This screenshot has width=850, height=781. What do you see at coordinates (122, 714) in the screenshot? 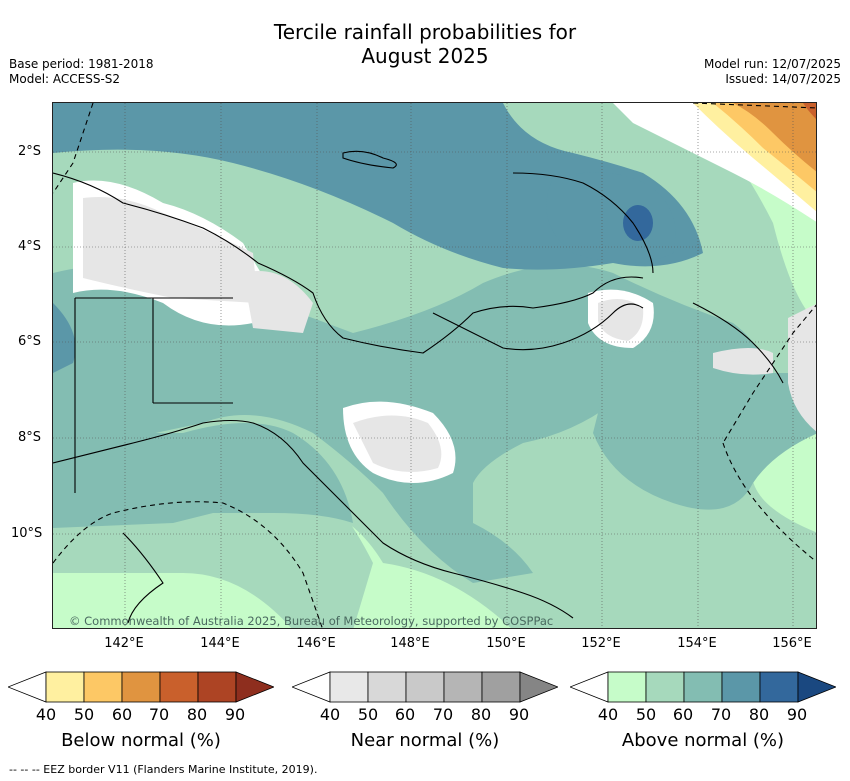
I see `below-tick-60: 60` at bounding box center [122, 714].